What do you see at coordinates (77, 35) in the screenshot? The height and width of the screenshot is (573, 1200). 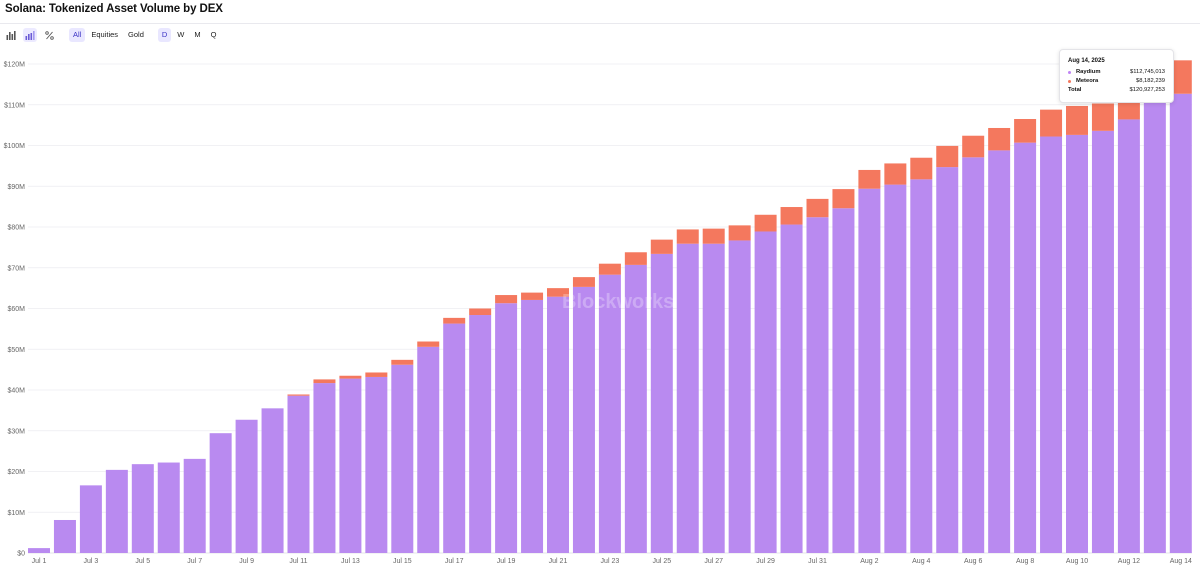 I see `filter-all-button: All` at bounding box center [77, 35].